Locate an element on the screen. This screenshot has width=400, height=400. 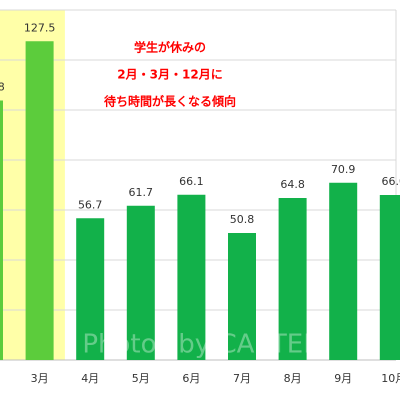
data-label: 61.7 is located at coordinates (141, 192).